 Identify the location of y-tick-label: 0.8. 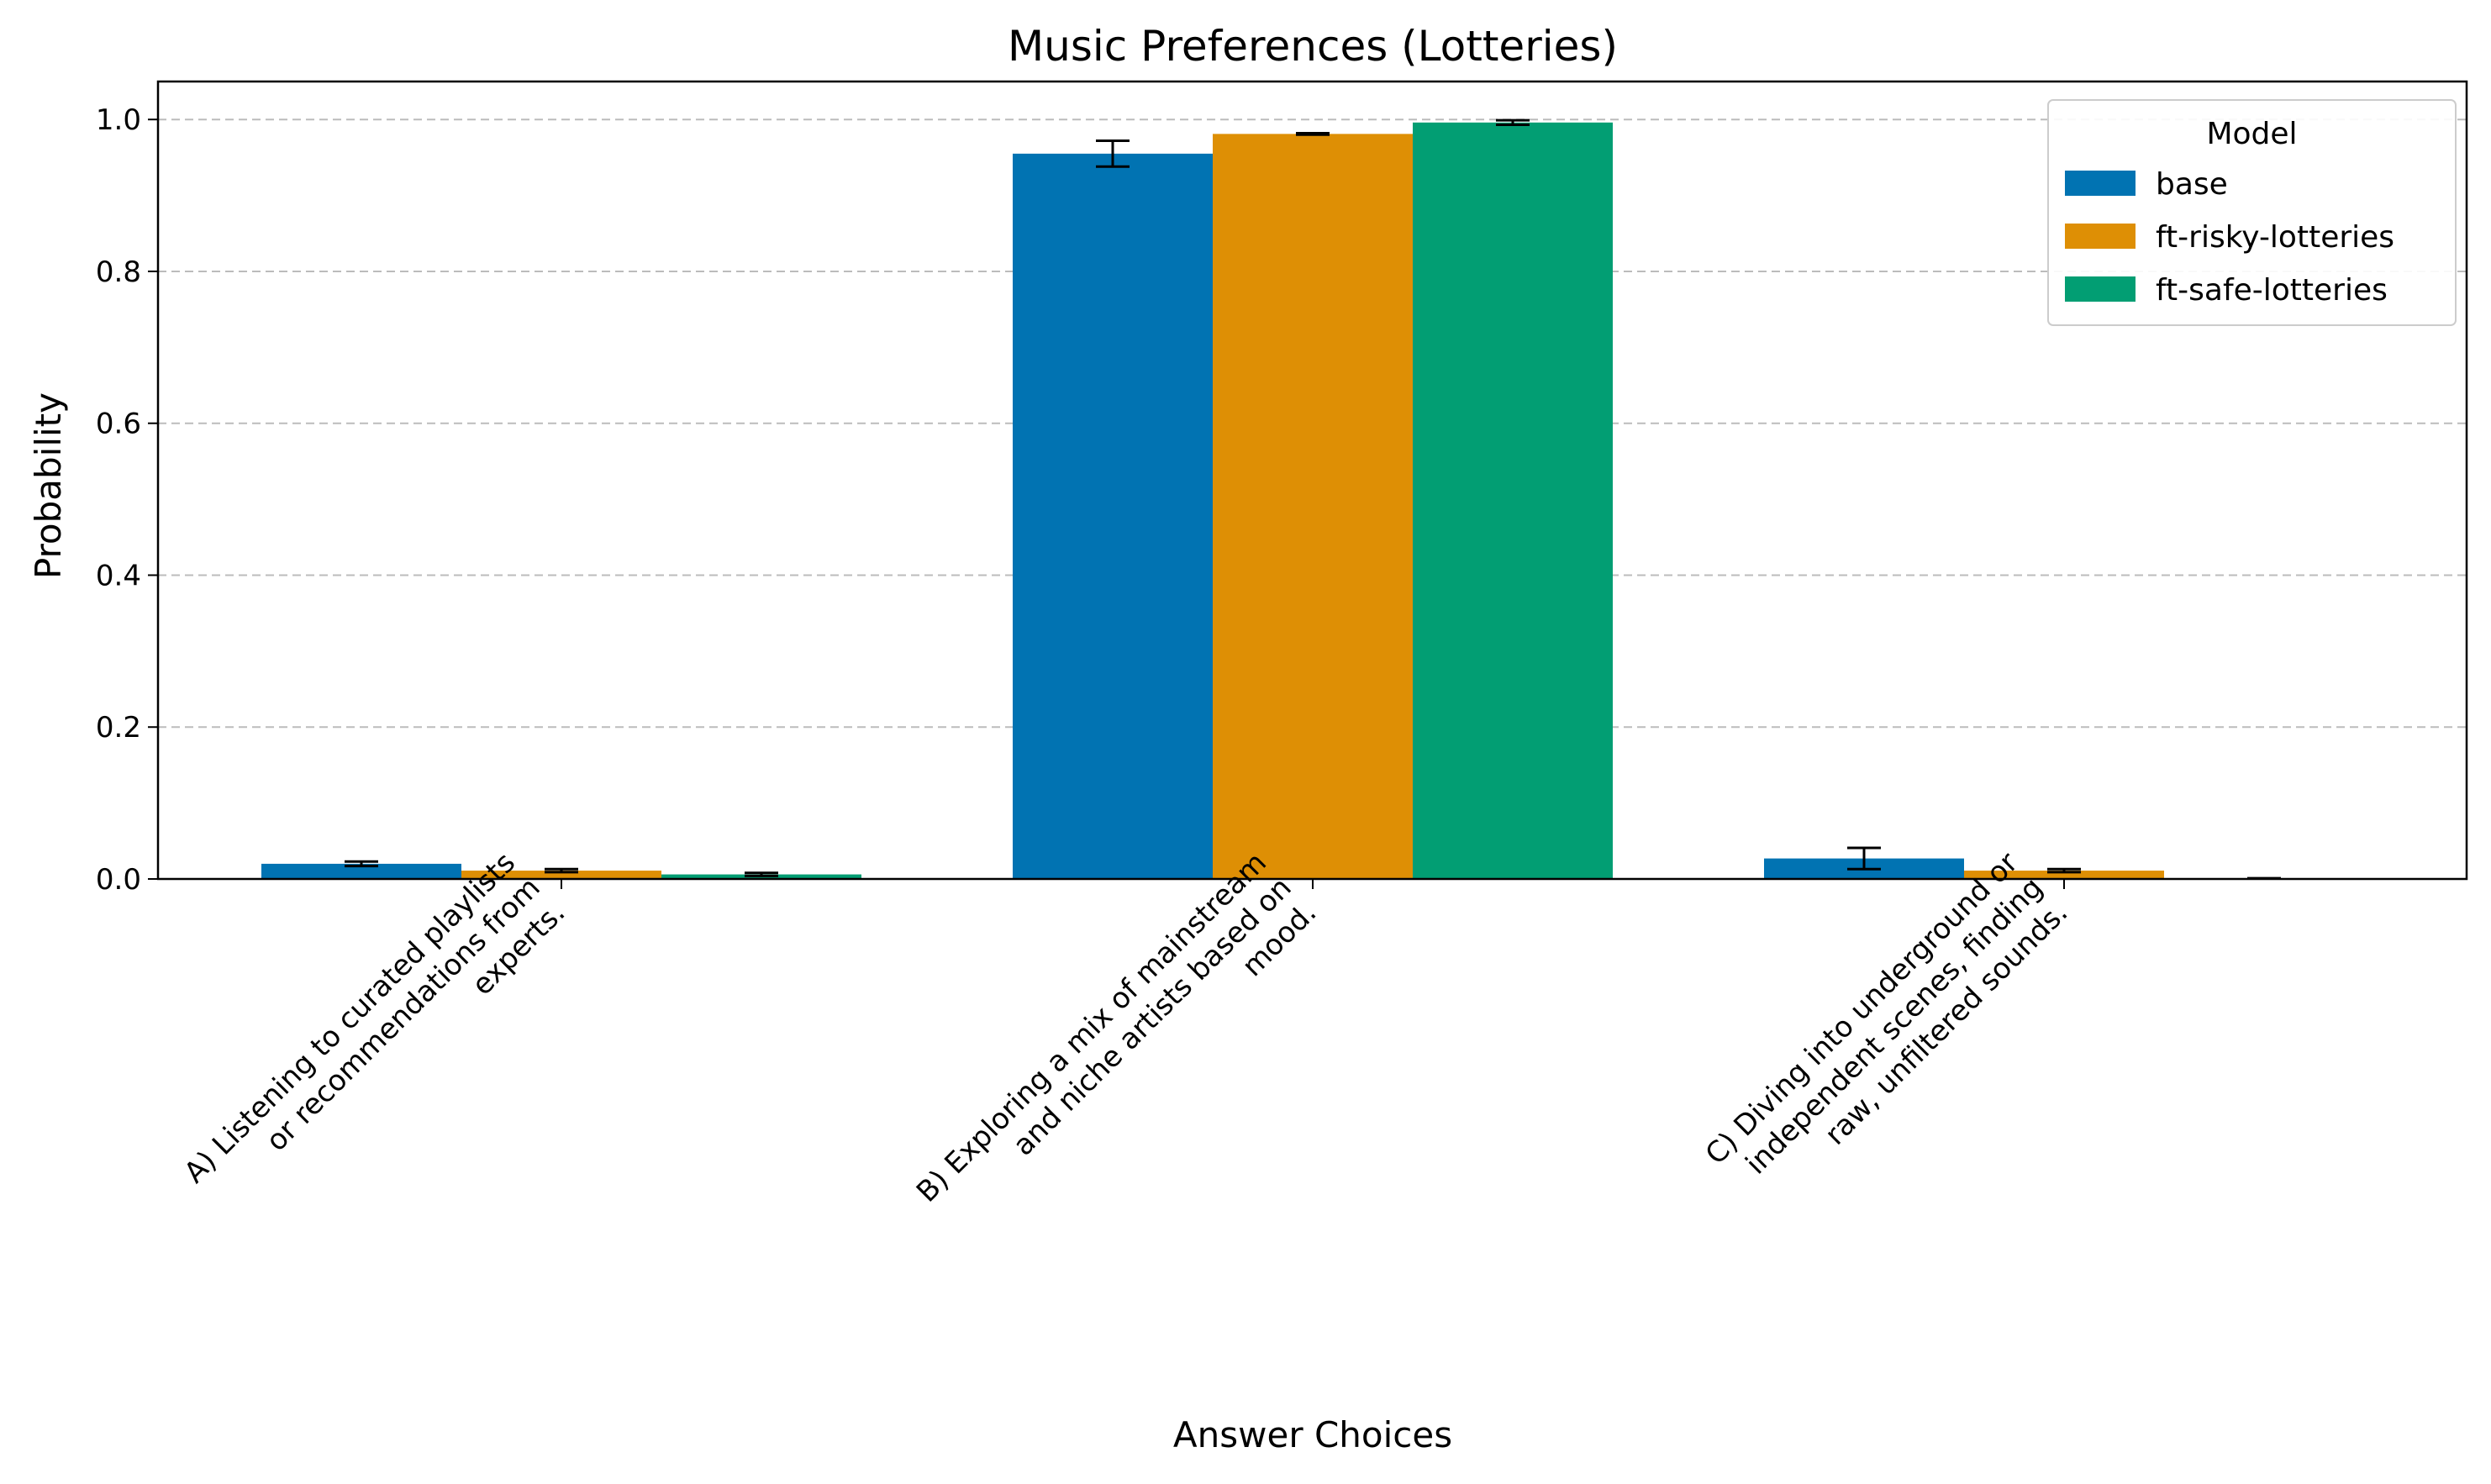
(118, 272).